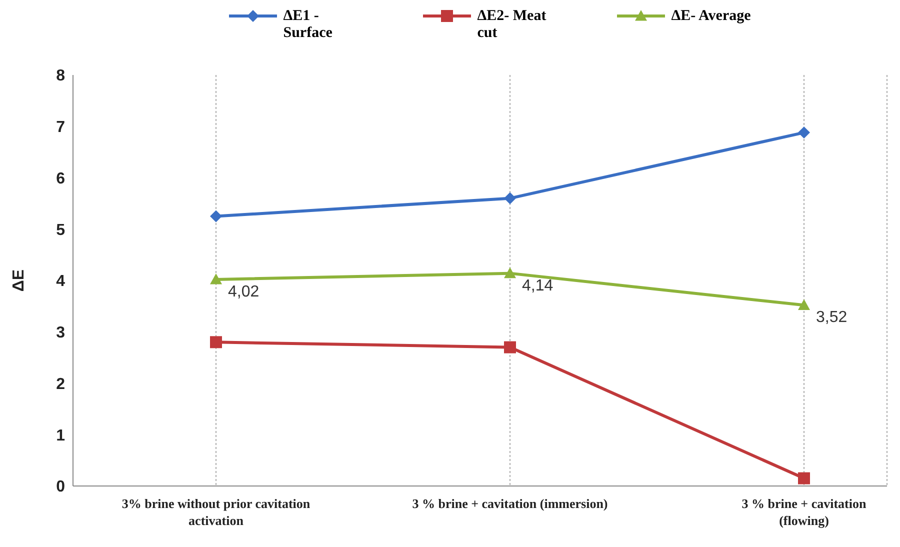  Describe the element at coordinates (61, 179) in the screenshot. I see `y-tick-label: 6` at that location.